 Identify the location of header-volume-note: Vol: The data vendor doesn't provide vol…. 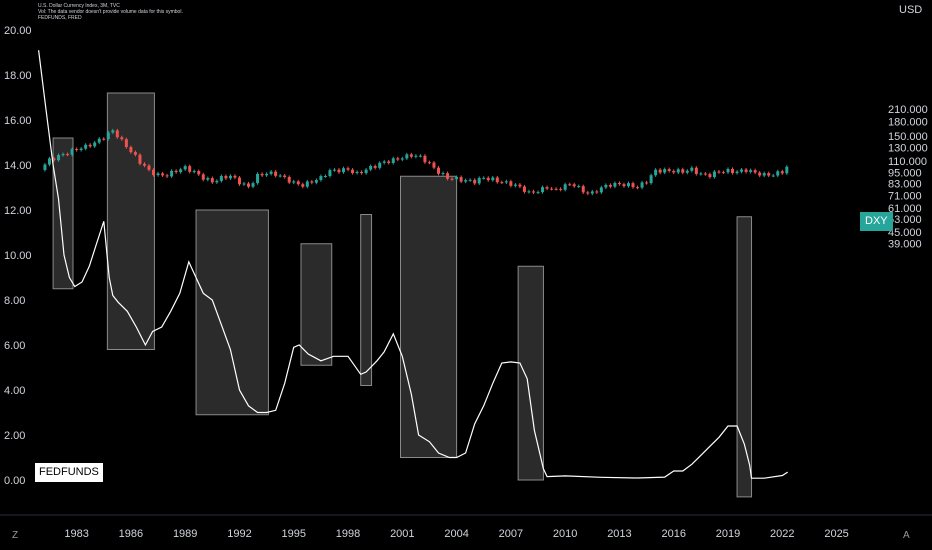
(110, 12).